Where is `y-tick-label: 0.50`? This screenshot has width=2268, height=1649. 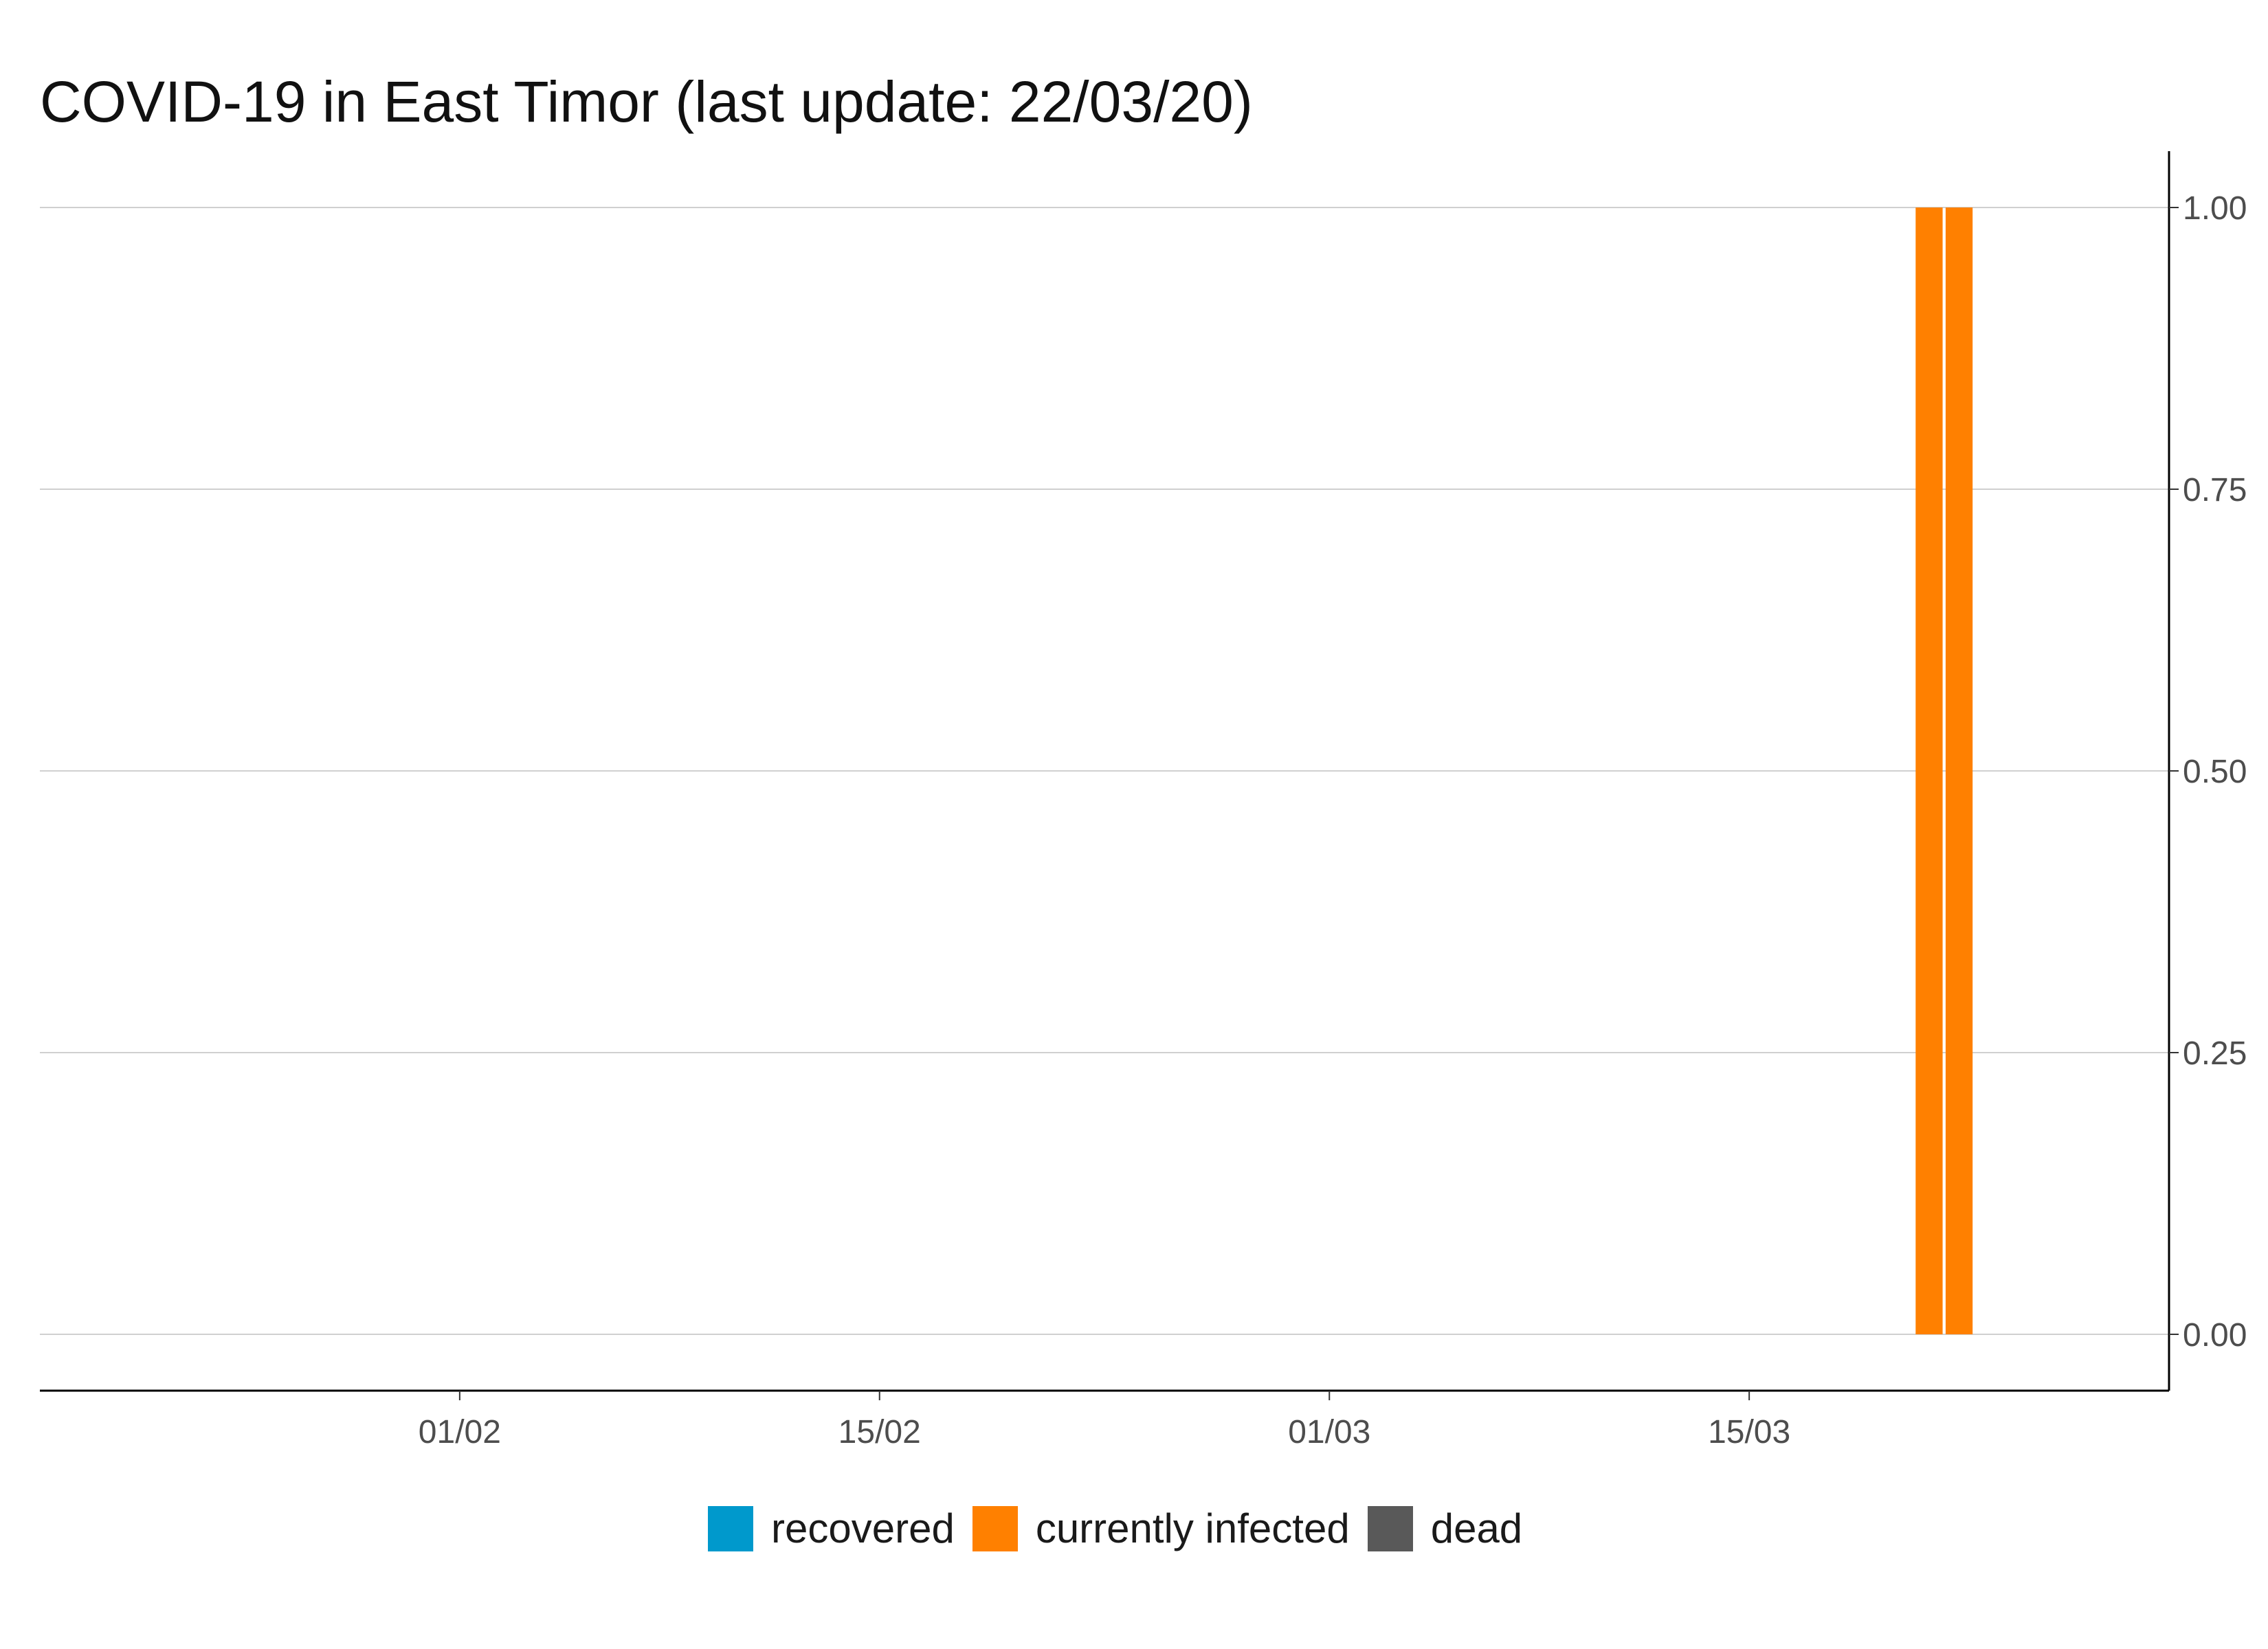
y-tick-label: 0.50 is located at coordinates (2215, 772).